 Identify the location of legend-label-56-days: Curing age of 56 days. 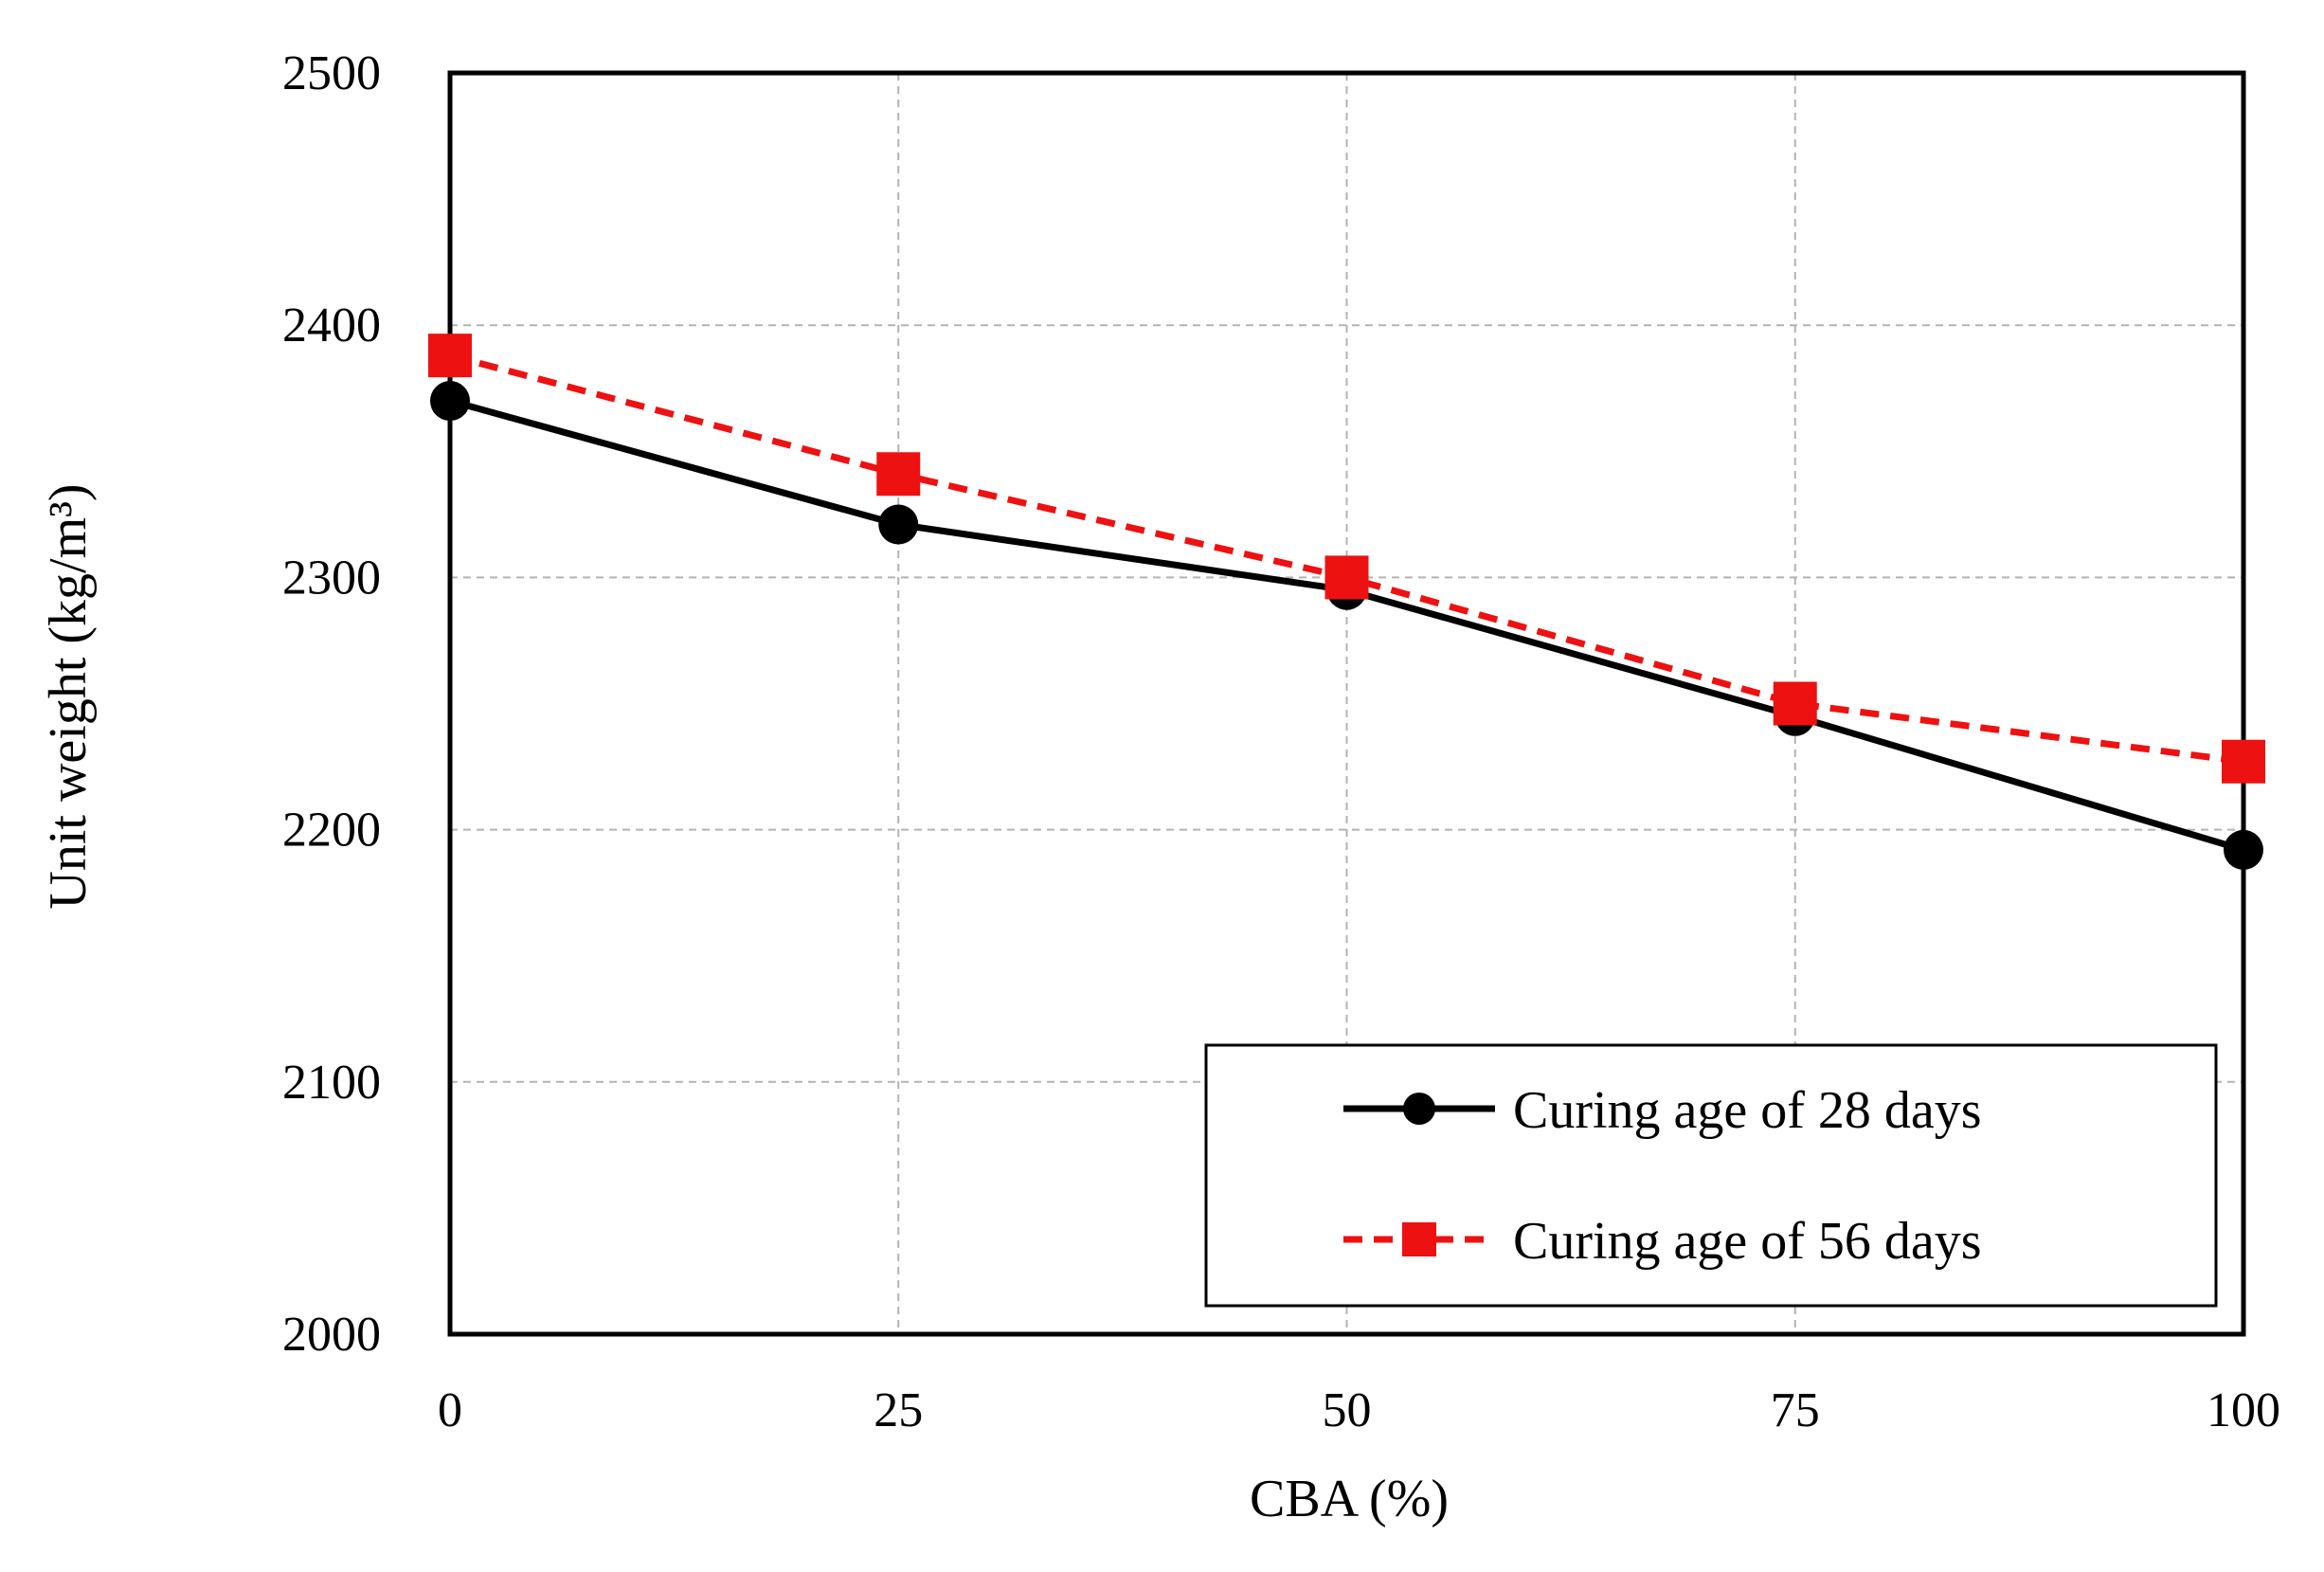
(1747, 1242).